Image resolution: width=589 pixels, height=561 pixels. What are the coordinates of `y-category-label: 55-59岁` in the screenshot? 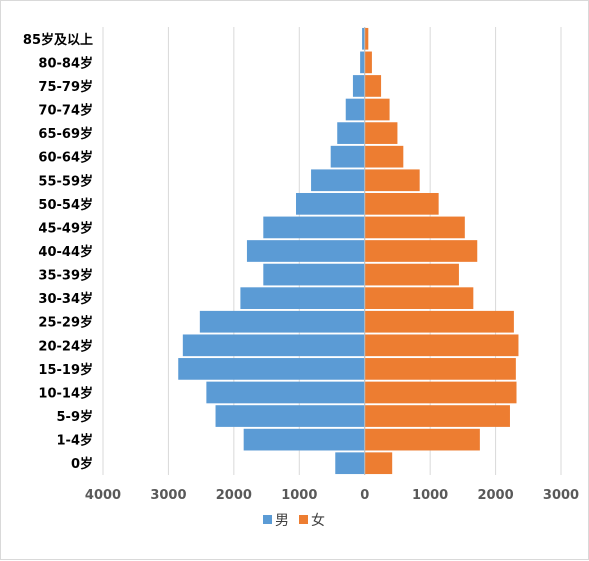 It's located at (65, 181).